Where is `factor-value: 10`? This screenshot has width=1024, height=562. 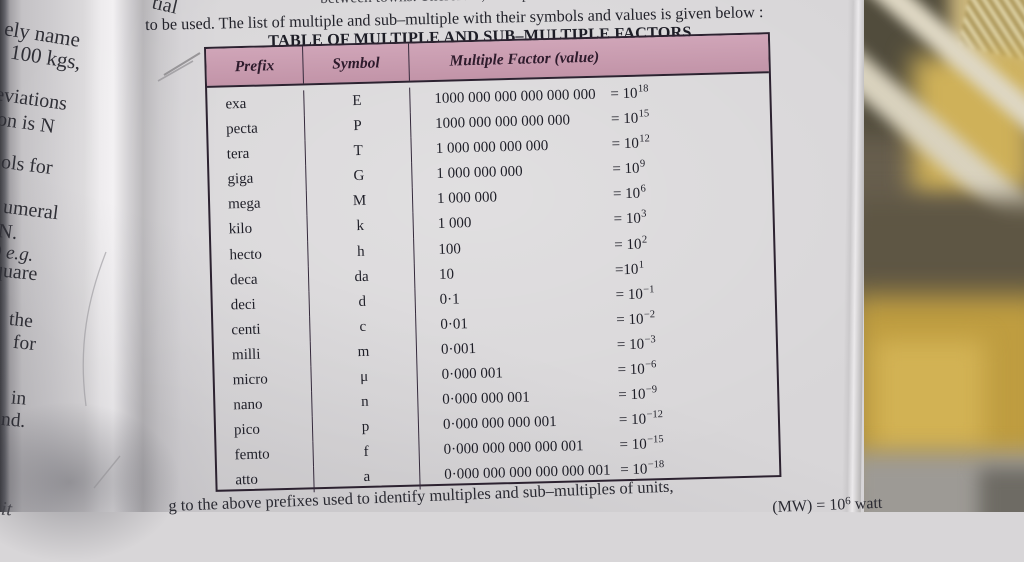
factor-value: 10 is located at coordinates (446, 274).